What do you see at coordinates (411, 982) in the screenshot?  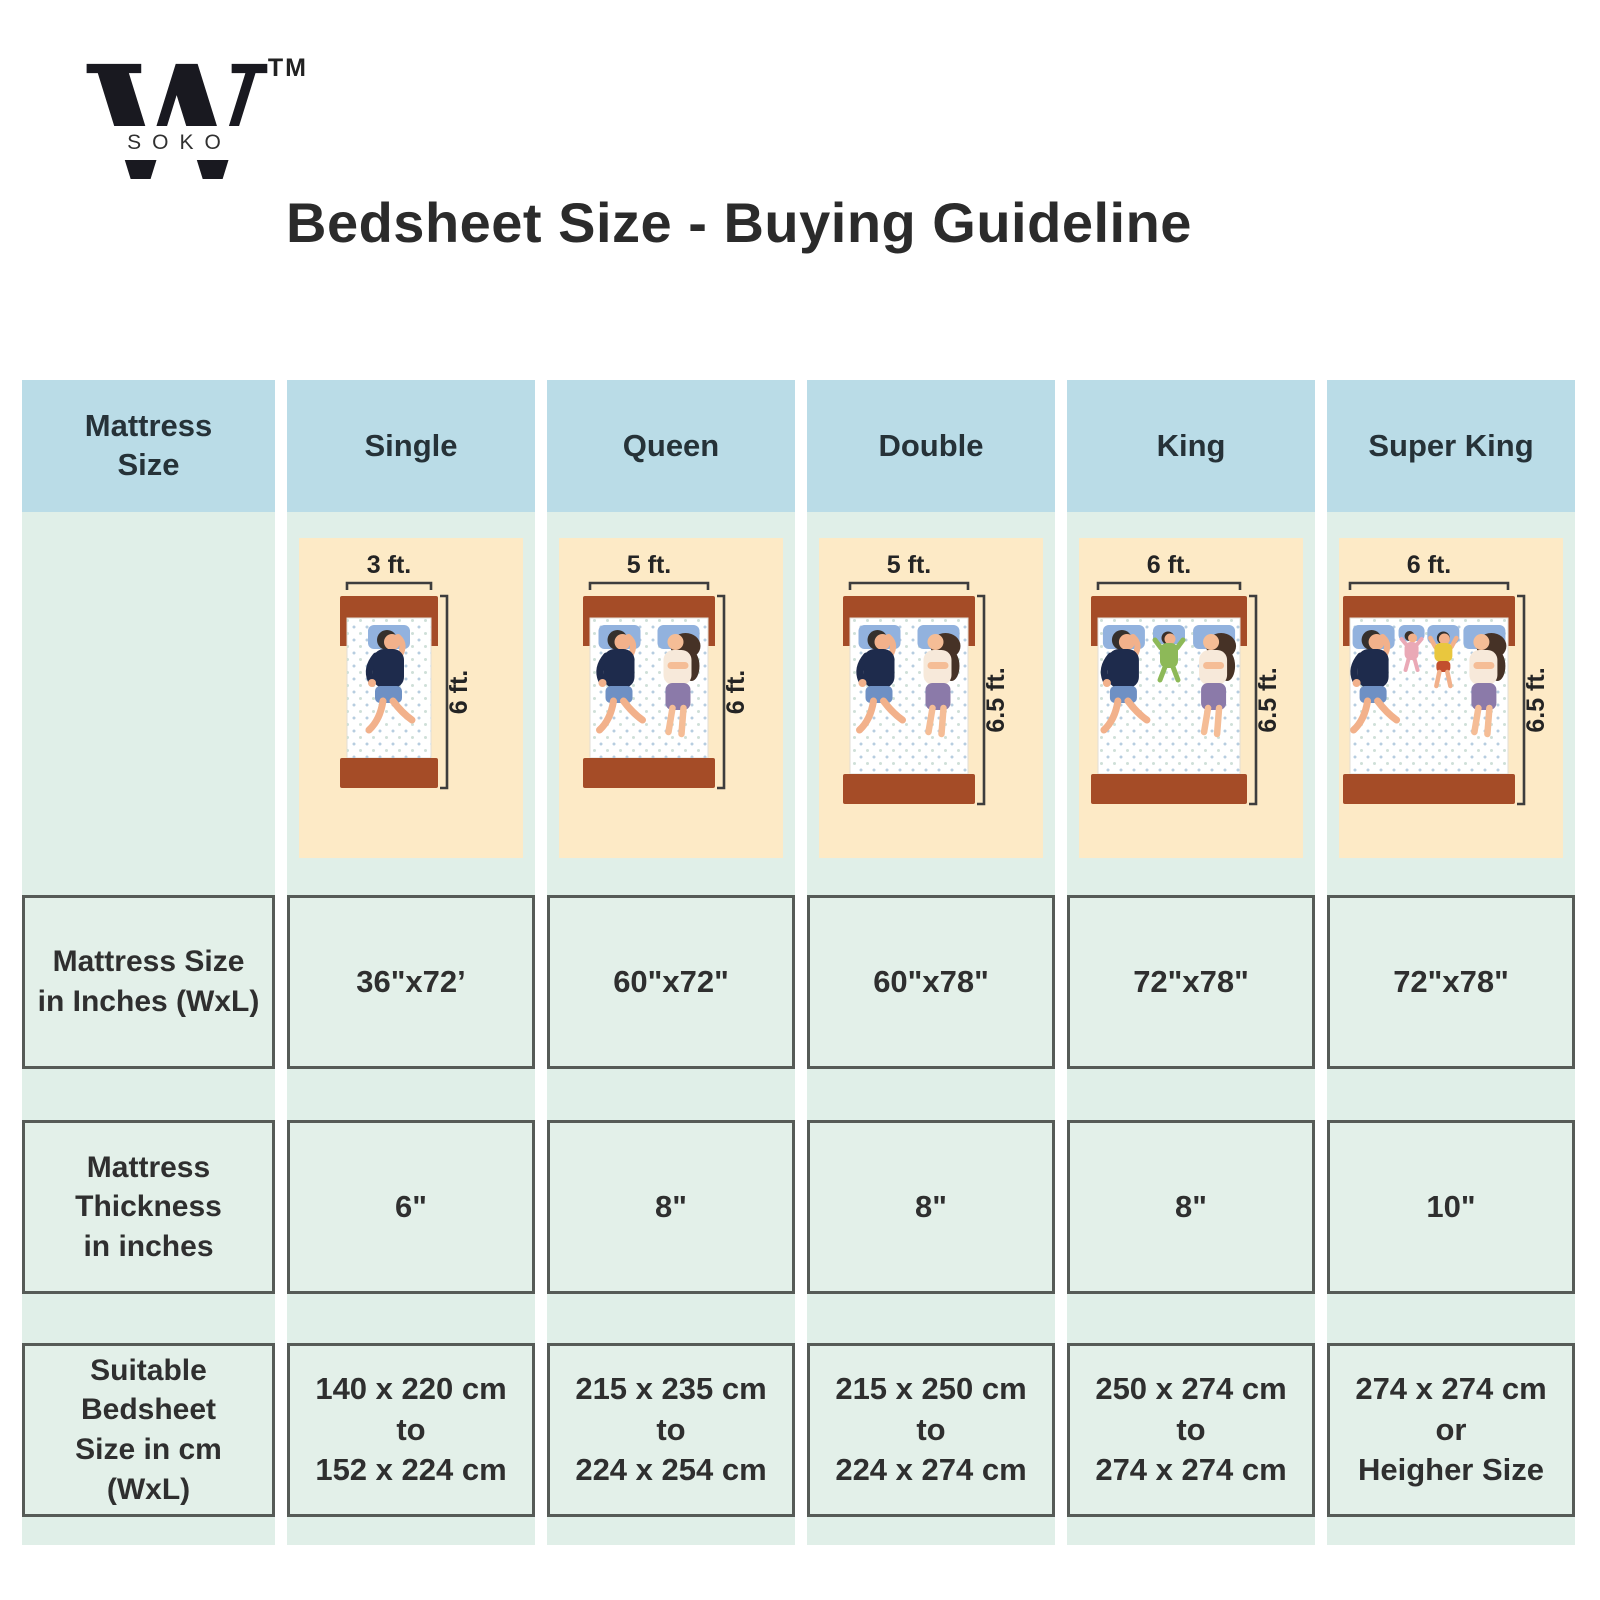 I see `cell-inches: 36"x72’` at bounding box center [411, 982].